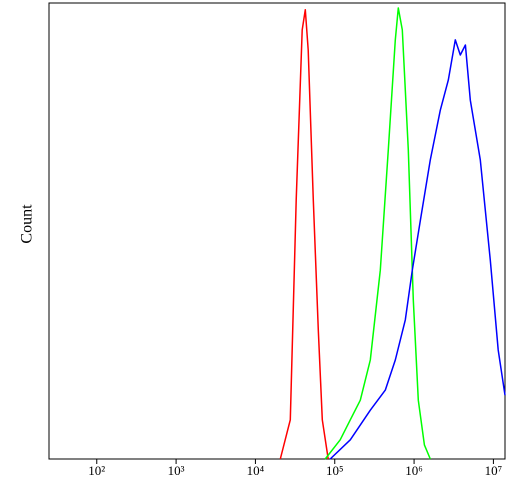 The width and height of the screenshot is (512, 484). I want to click on y-axis-label: Count, so click(27, 224).